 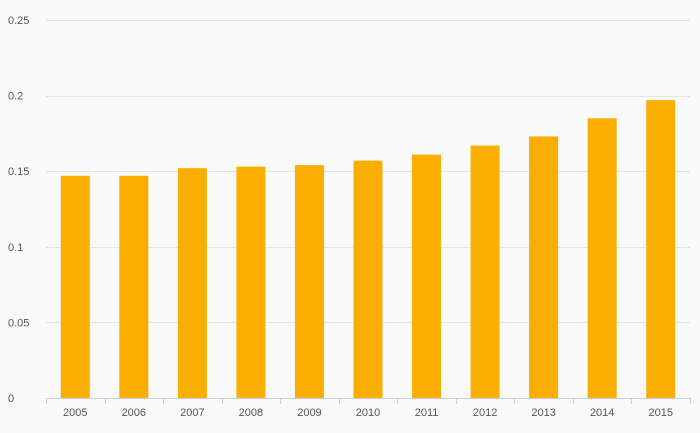 What do you see at coordinates (368, 413) in the screenshot?
I see `x-tick-label: 2010` at bounding box center [368, 413].